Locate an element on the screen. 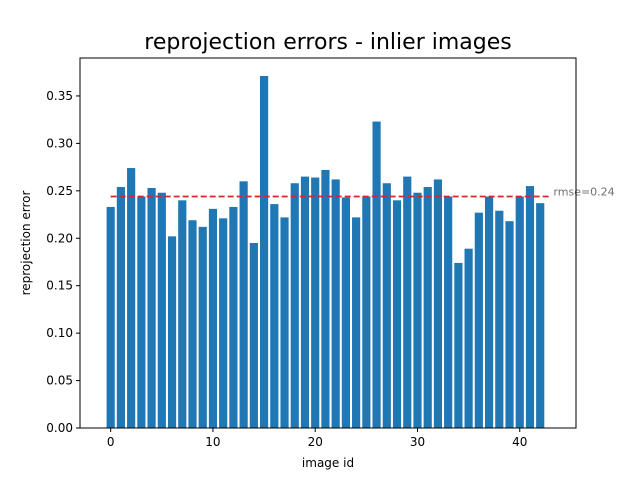 The image size is (640, 480). x-tick-label: 30 is located at coordinates (417, 442).